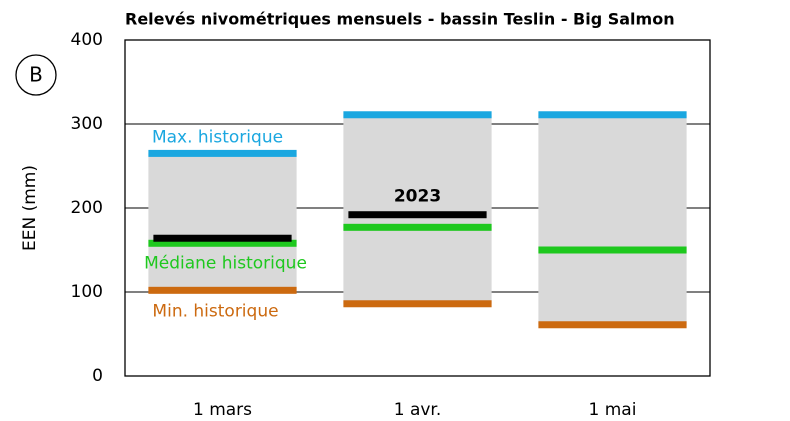 This screenshot has width=790, height=421. What do you see at coordinates (87, 208) in the screenshot?
I see `y-tick-label: 200` at bounding box center [87, 208].